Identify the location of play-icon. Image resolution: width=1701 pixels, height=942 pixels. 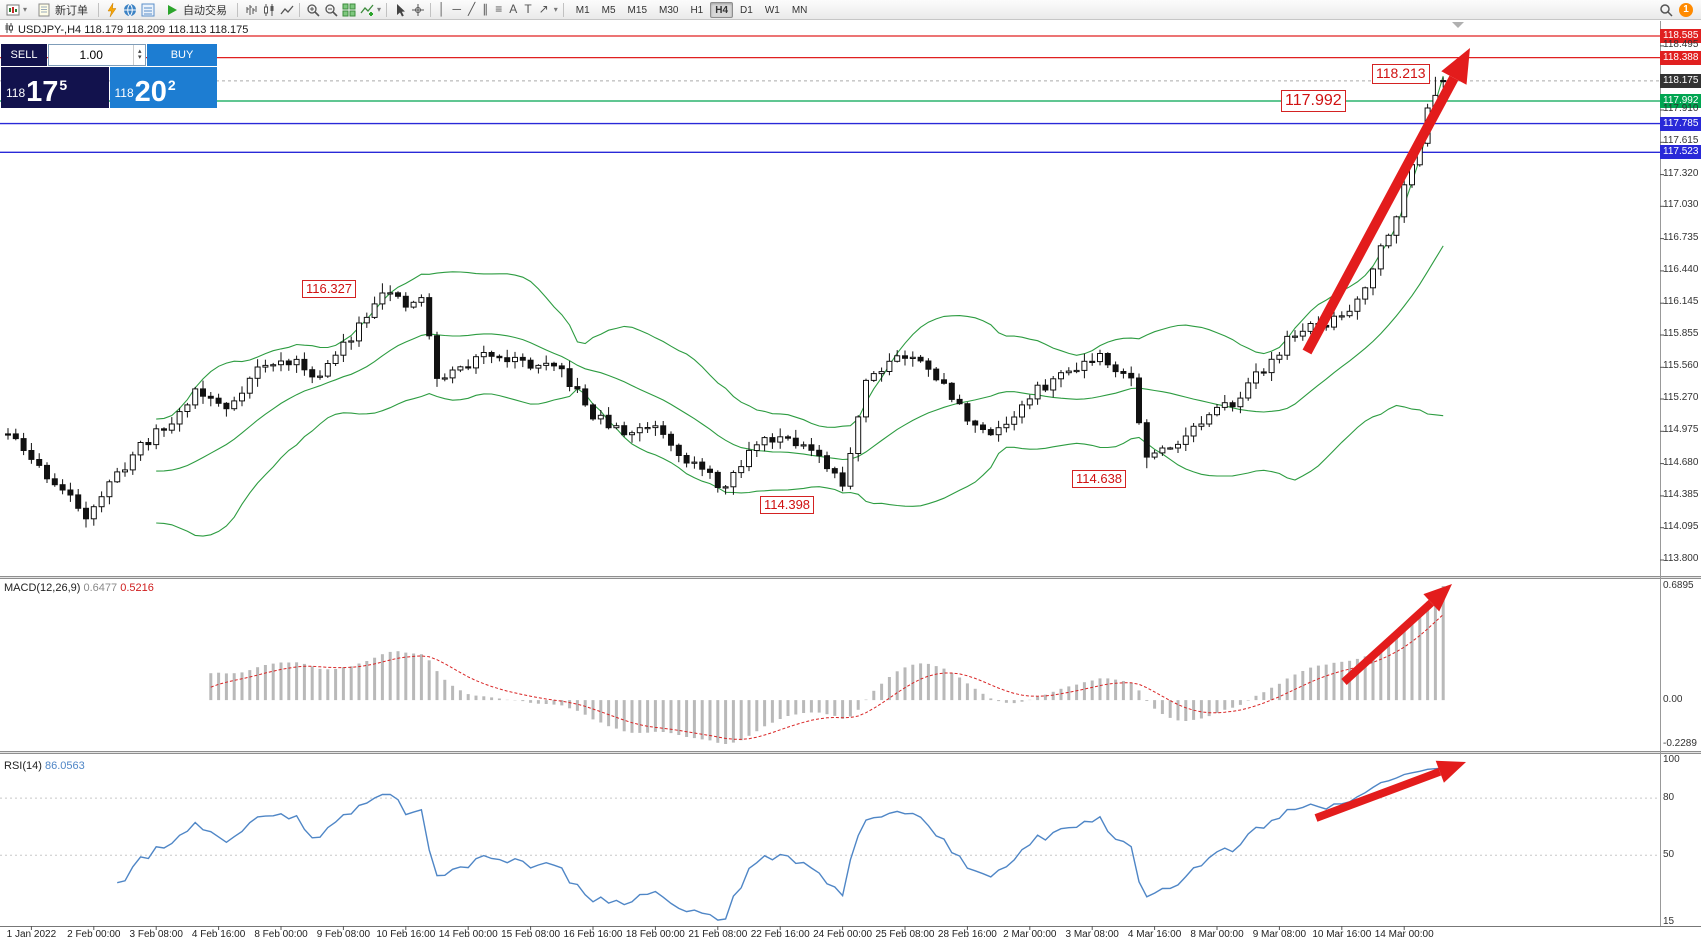
(171, 9).